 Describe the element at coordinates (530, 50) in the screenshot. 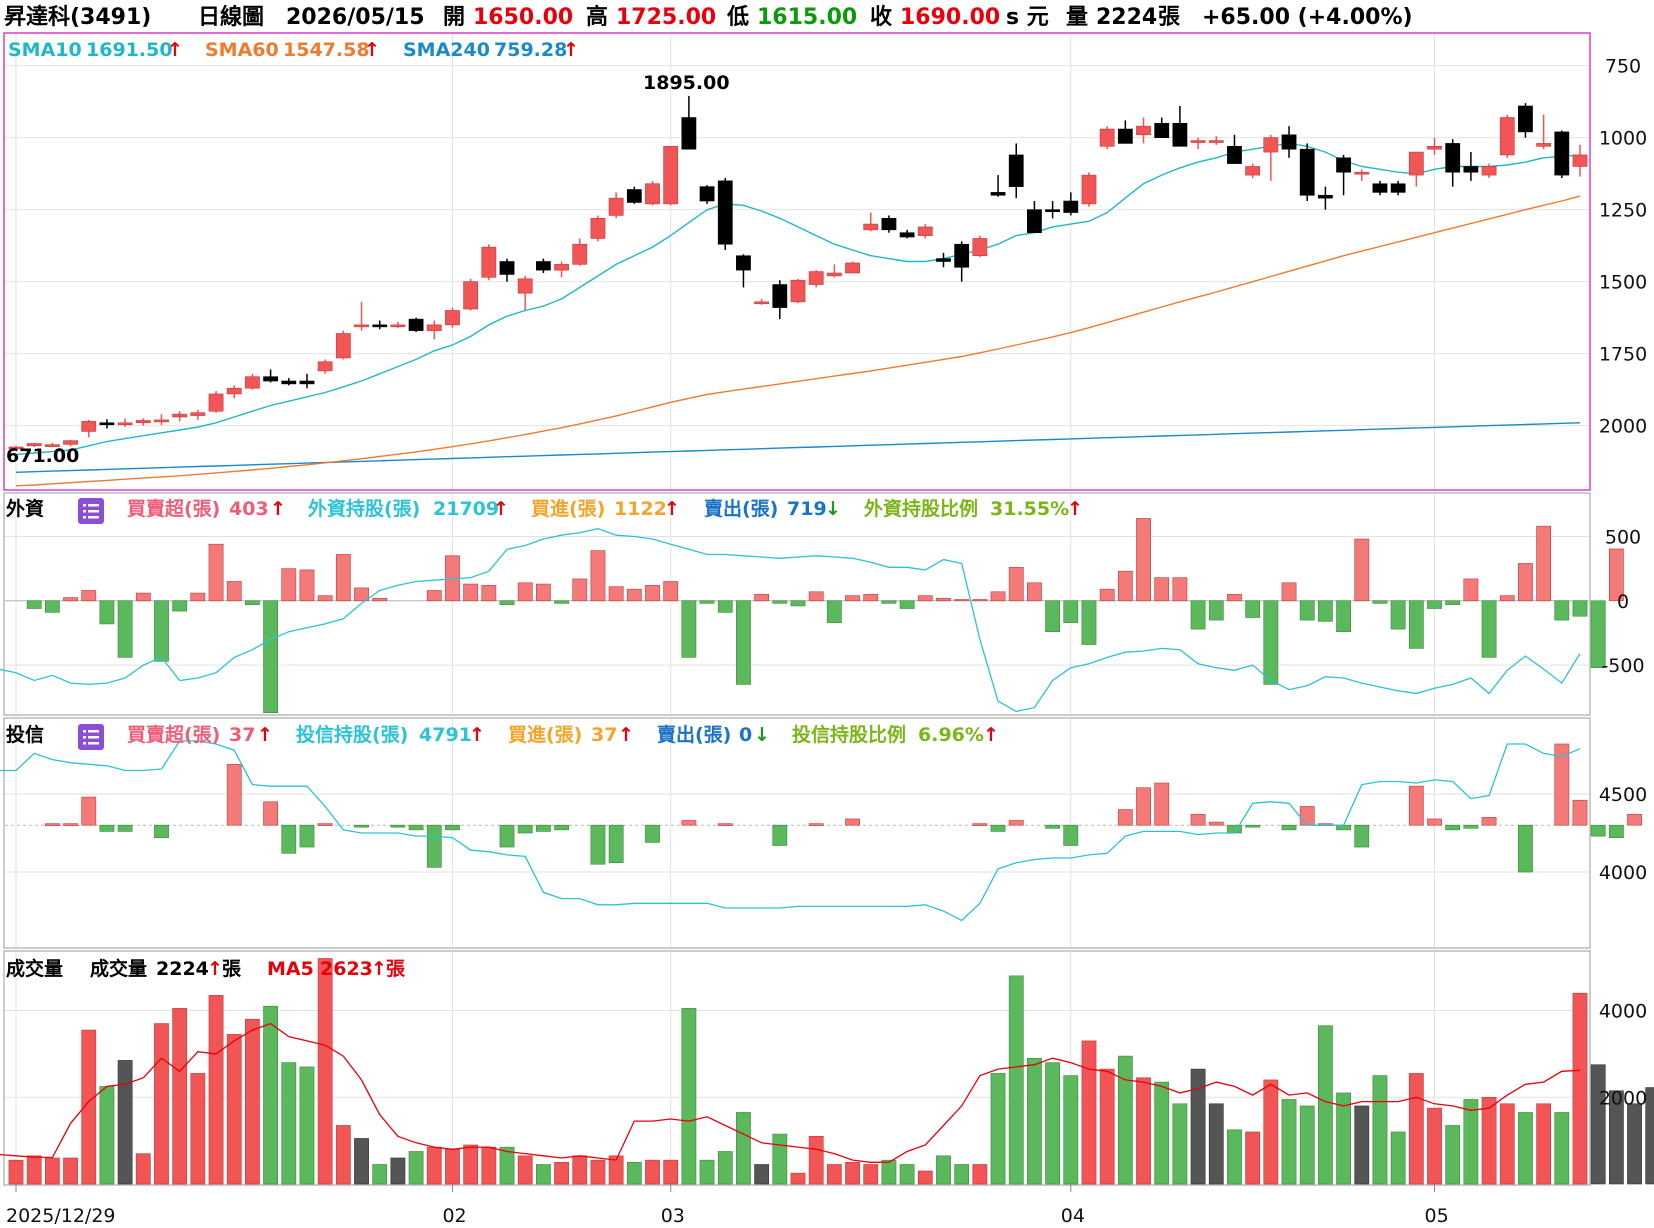

I see `sma240-legend-value: 759.28` at that location.